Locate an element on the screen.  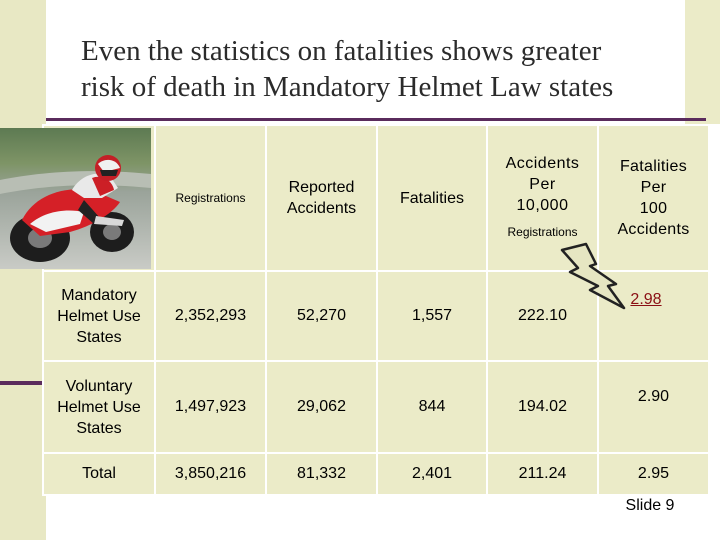
motorcycle-photo-svg is located at coordinates (75, 198).